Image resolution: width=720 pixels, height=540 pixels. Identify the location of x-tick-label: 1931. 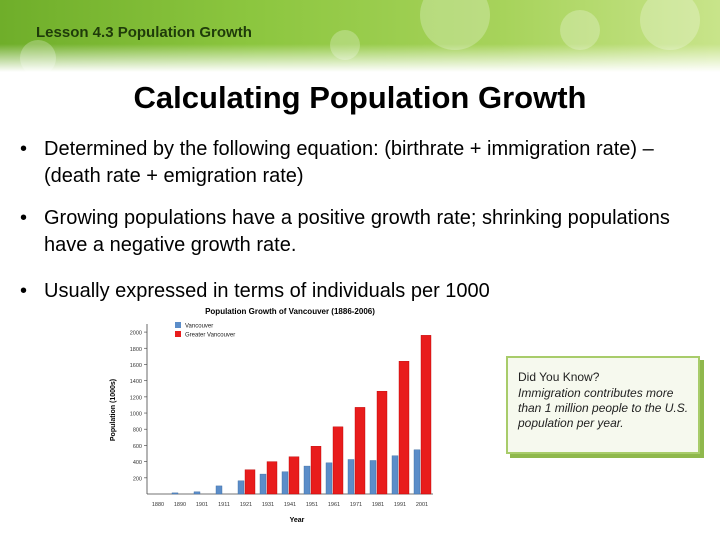
(268, 505).